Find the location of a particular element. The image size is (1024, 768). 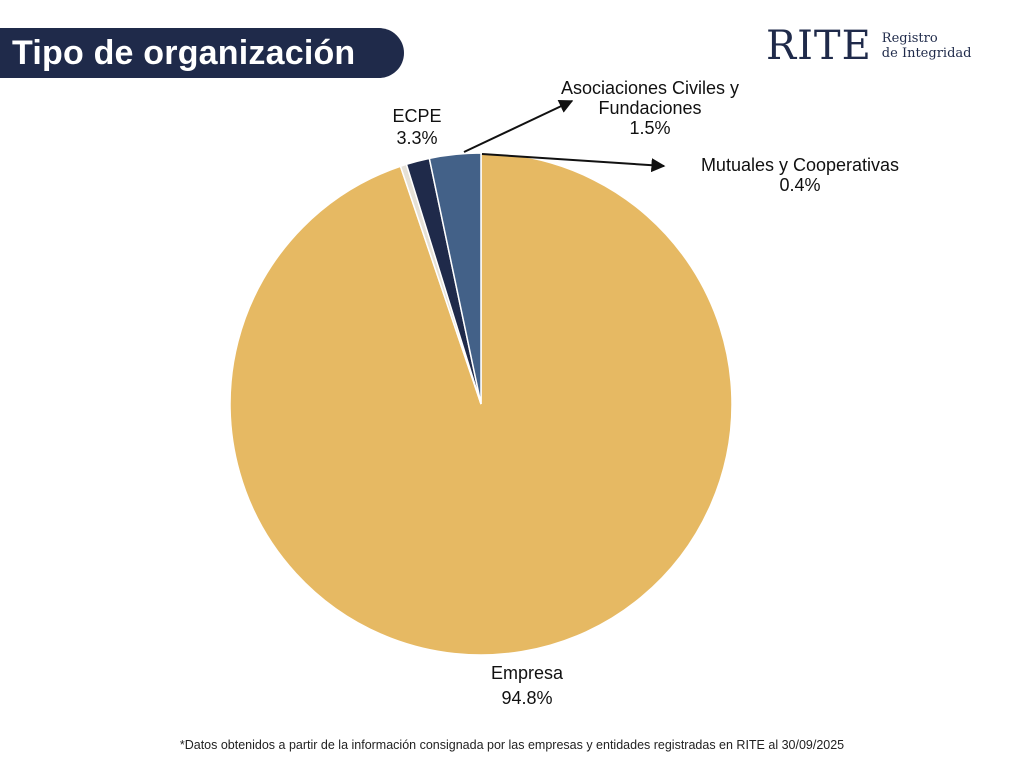

asociaciones-label-line1: Asociaciones Civiles y is located at coordinates (650, 88).